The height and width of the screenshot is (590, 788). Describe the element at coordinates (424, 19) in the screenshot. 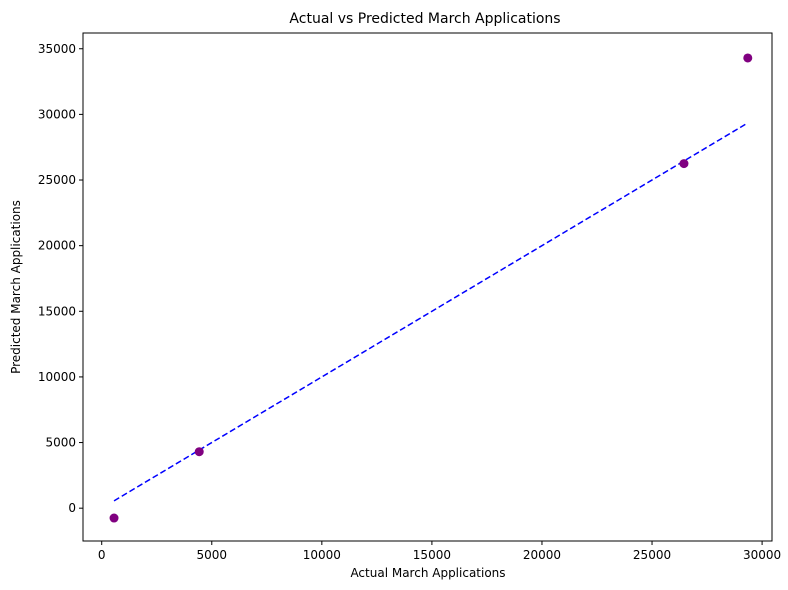

I see `chart-title: Actual vs Predicted March Applications` at that location.